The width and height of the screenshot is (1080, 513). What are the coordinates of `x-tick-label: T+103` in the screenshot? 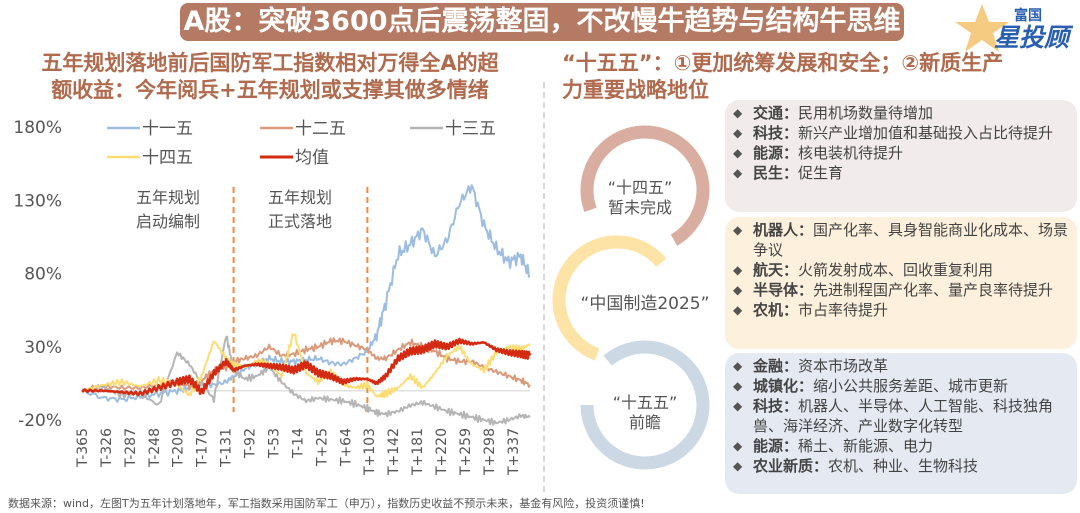 It's located at (370, 452).